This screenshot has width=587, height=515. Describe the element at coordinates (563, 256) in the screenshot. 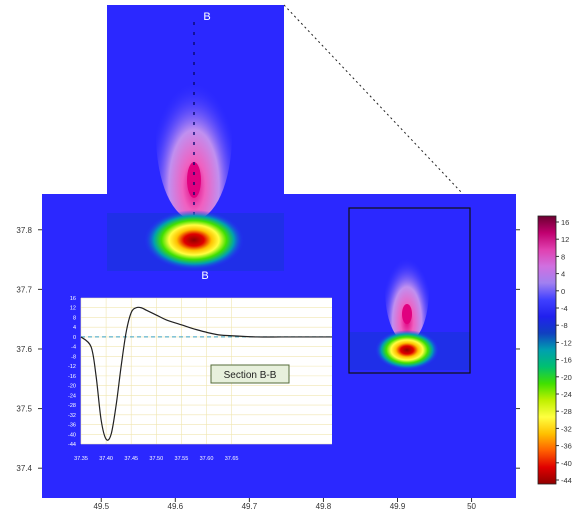

I see `colorbar-tick-label: 8` at that location.